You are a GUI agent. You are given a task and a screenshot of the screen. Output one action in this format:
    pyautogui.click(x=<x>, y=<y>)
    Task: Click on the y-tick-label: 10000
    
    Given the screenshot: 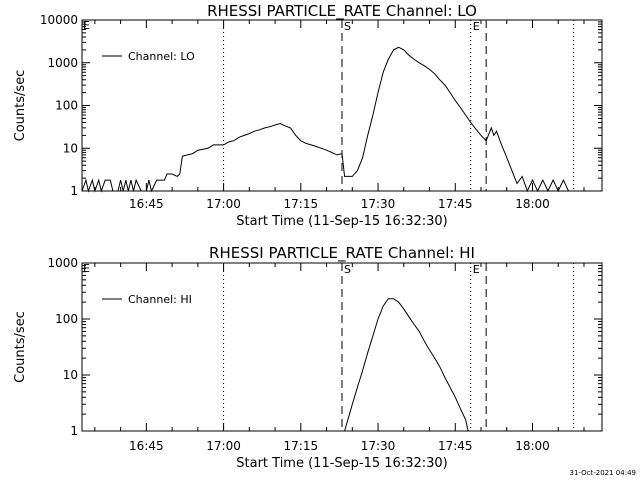 What is the action you would take?
    pyautogui.click(x=59, y=20)
    